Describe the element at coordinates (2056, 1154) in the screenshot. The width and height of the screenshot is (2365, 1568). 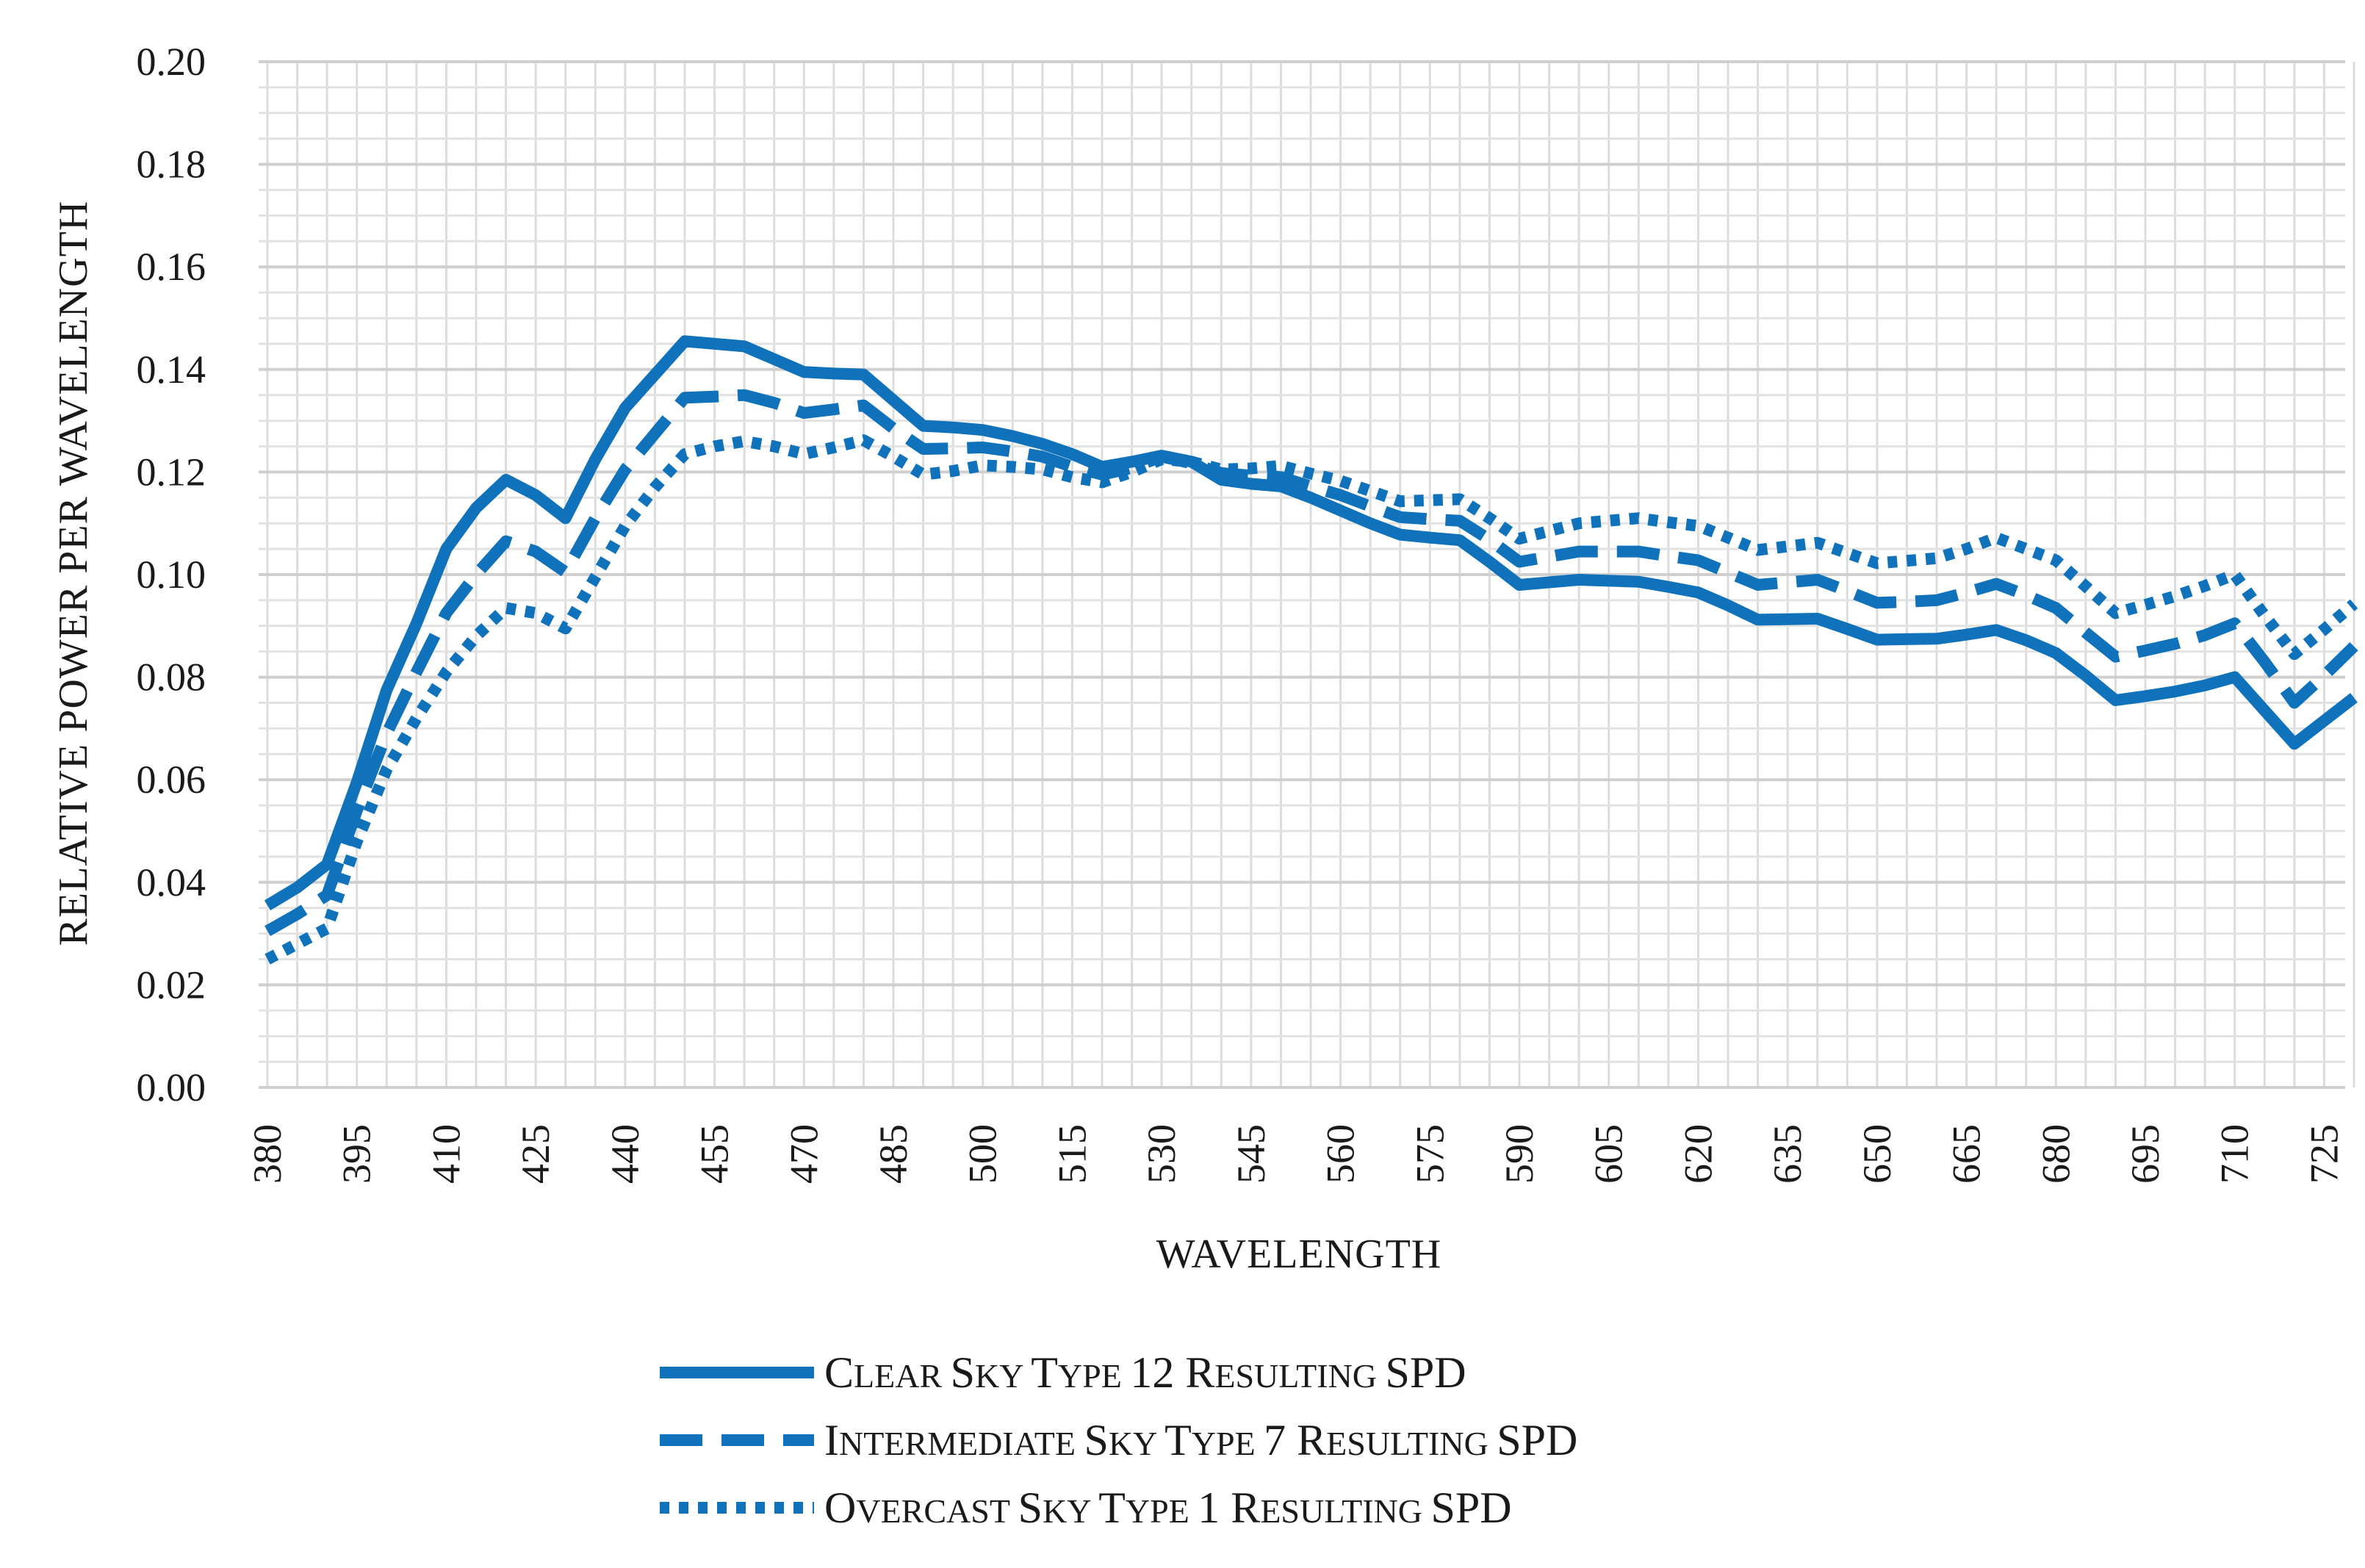
I see `x-tick-label: 680` at that location.